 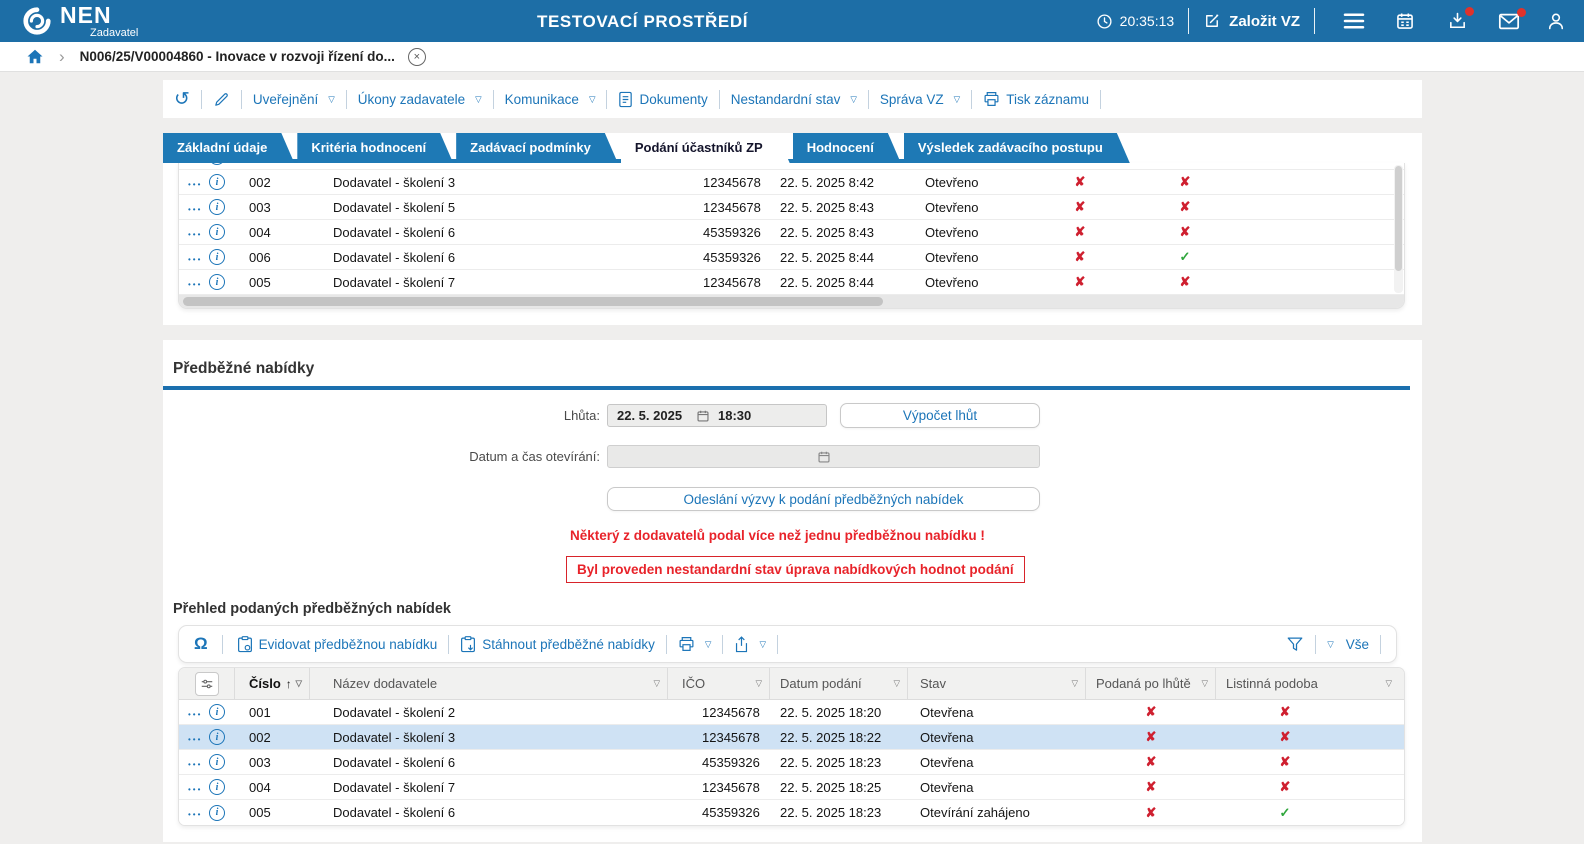 I want to click on filter-funnel-icon, so click(x=1295, y=644).